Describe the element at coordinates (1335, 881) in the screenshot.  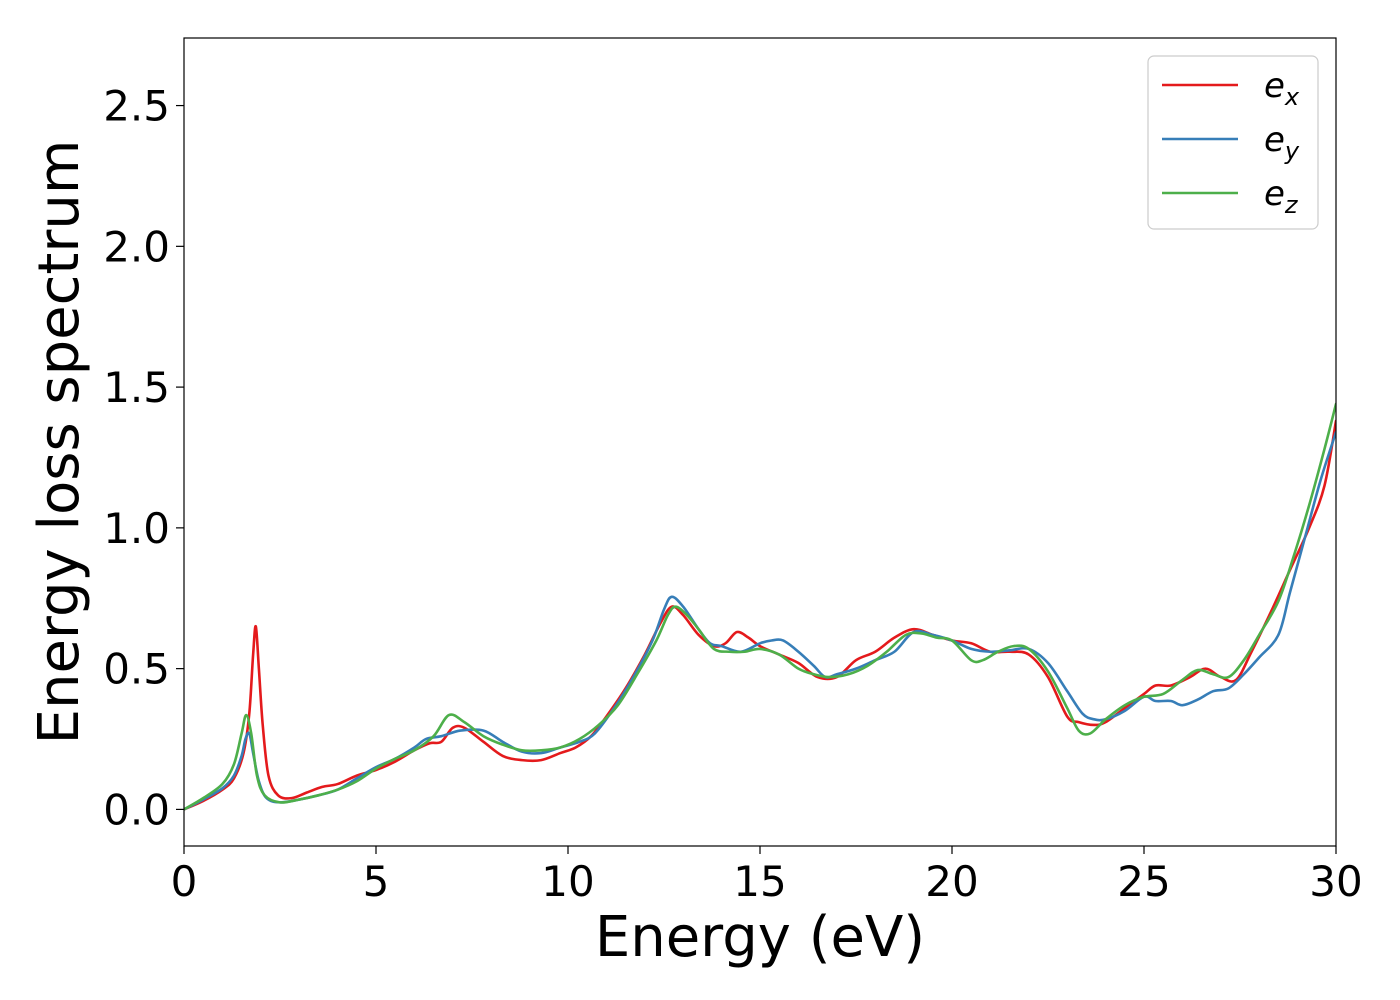
I see `x-tick-label: 30` at that location.